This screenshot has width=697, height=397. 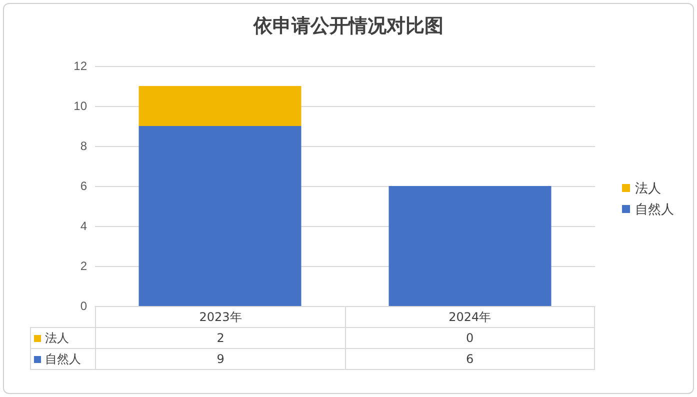 I want to click on y-tick-label: 12, so click(x=81, y=66).